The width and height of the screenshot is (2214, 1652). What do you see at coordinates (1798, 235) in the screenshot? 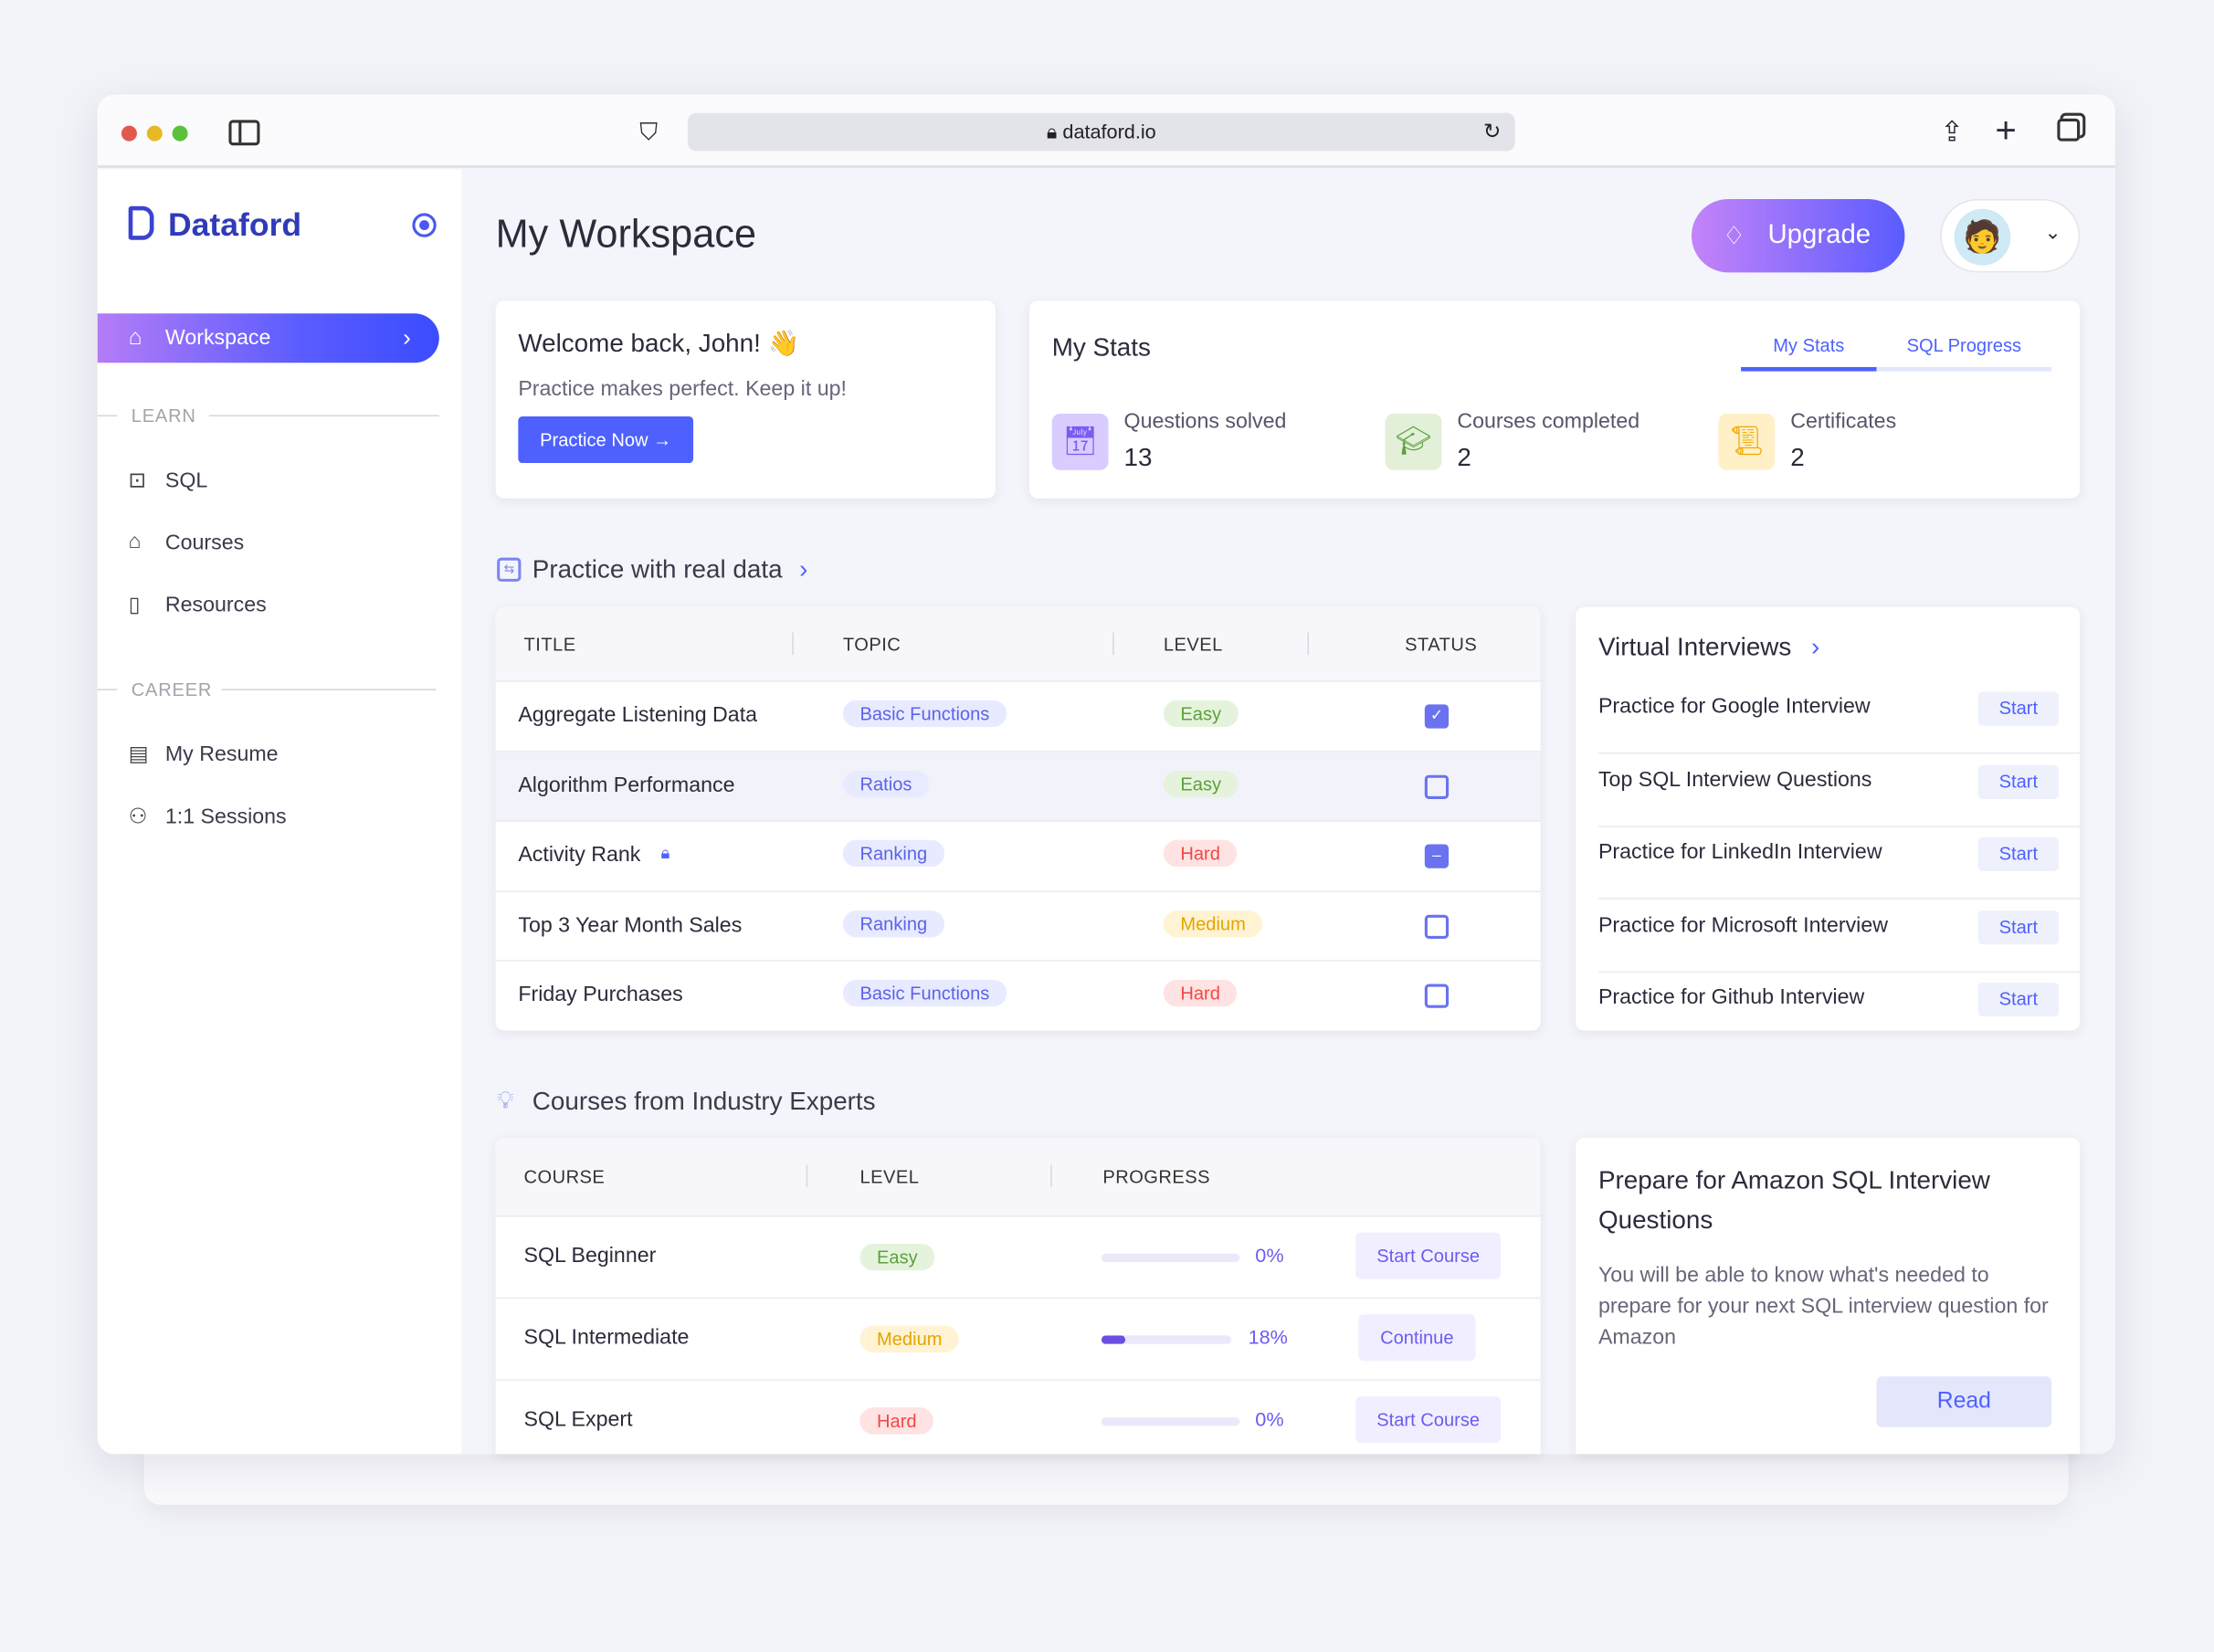
I see `upgrade-button: ♢ Upgrade` at bounding box center [1798, 235].